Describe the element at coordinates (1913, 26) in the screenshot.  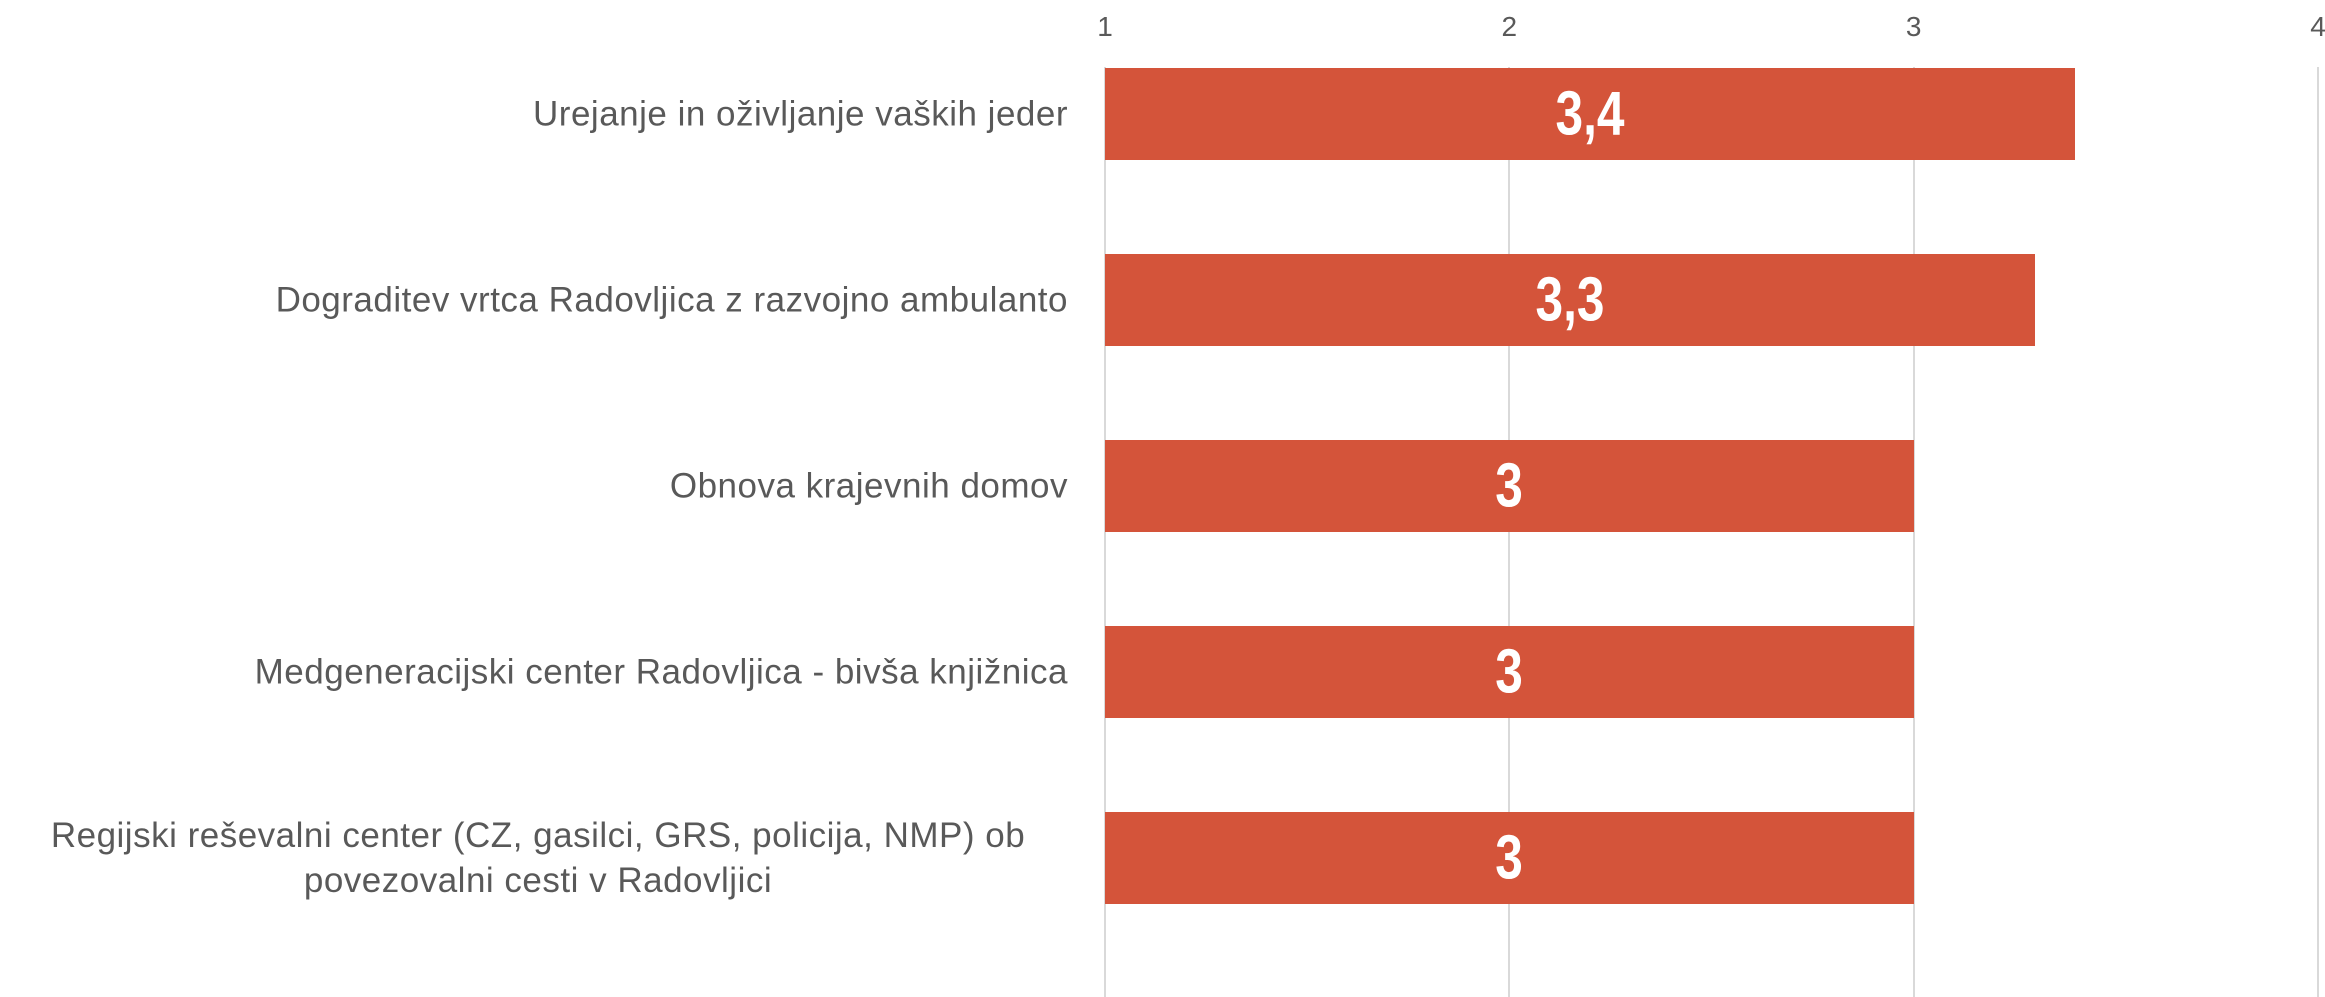
I see `x-tick-label: 3` at that location.